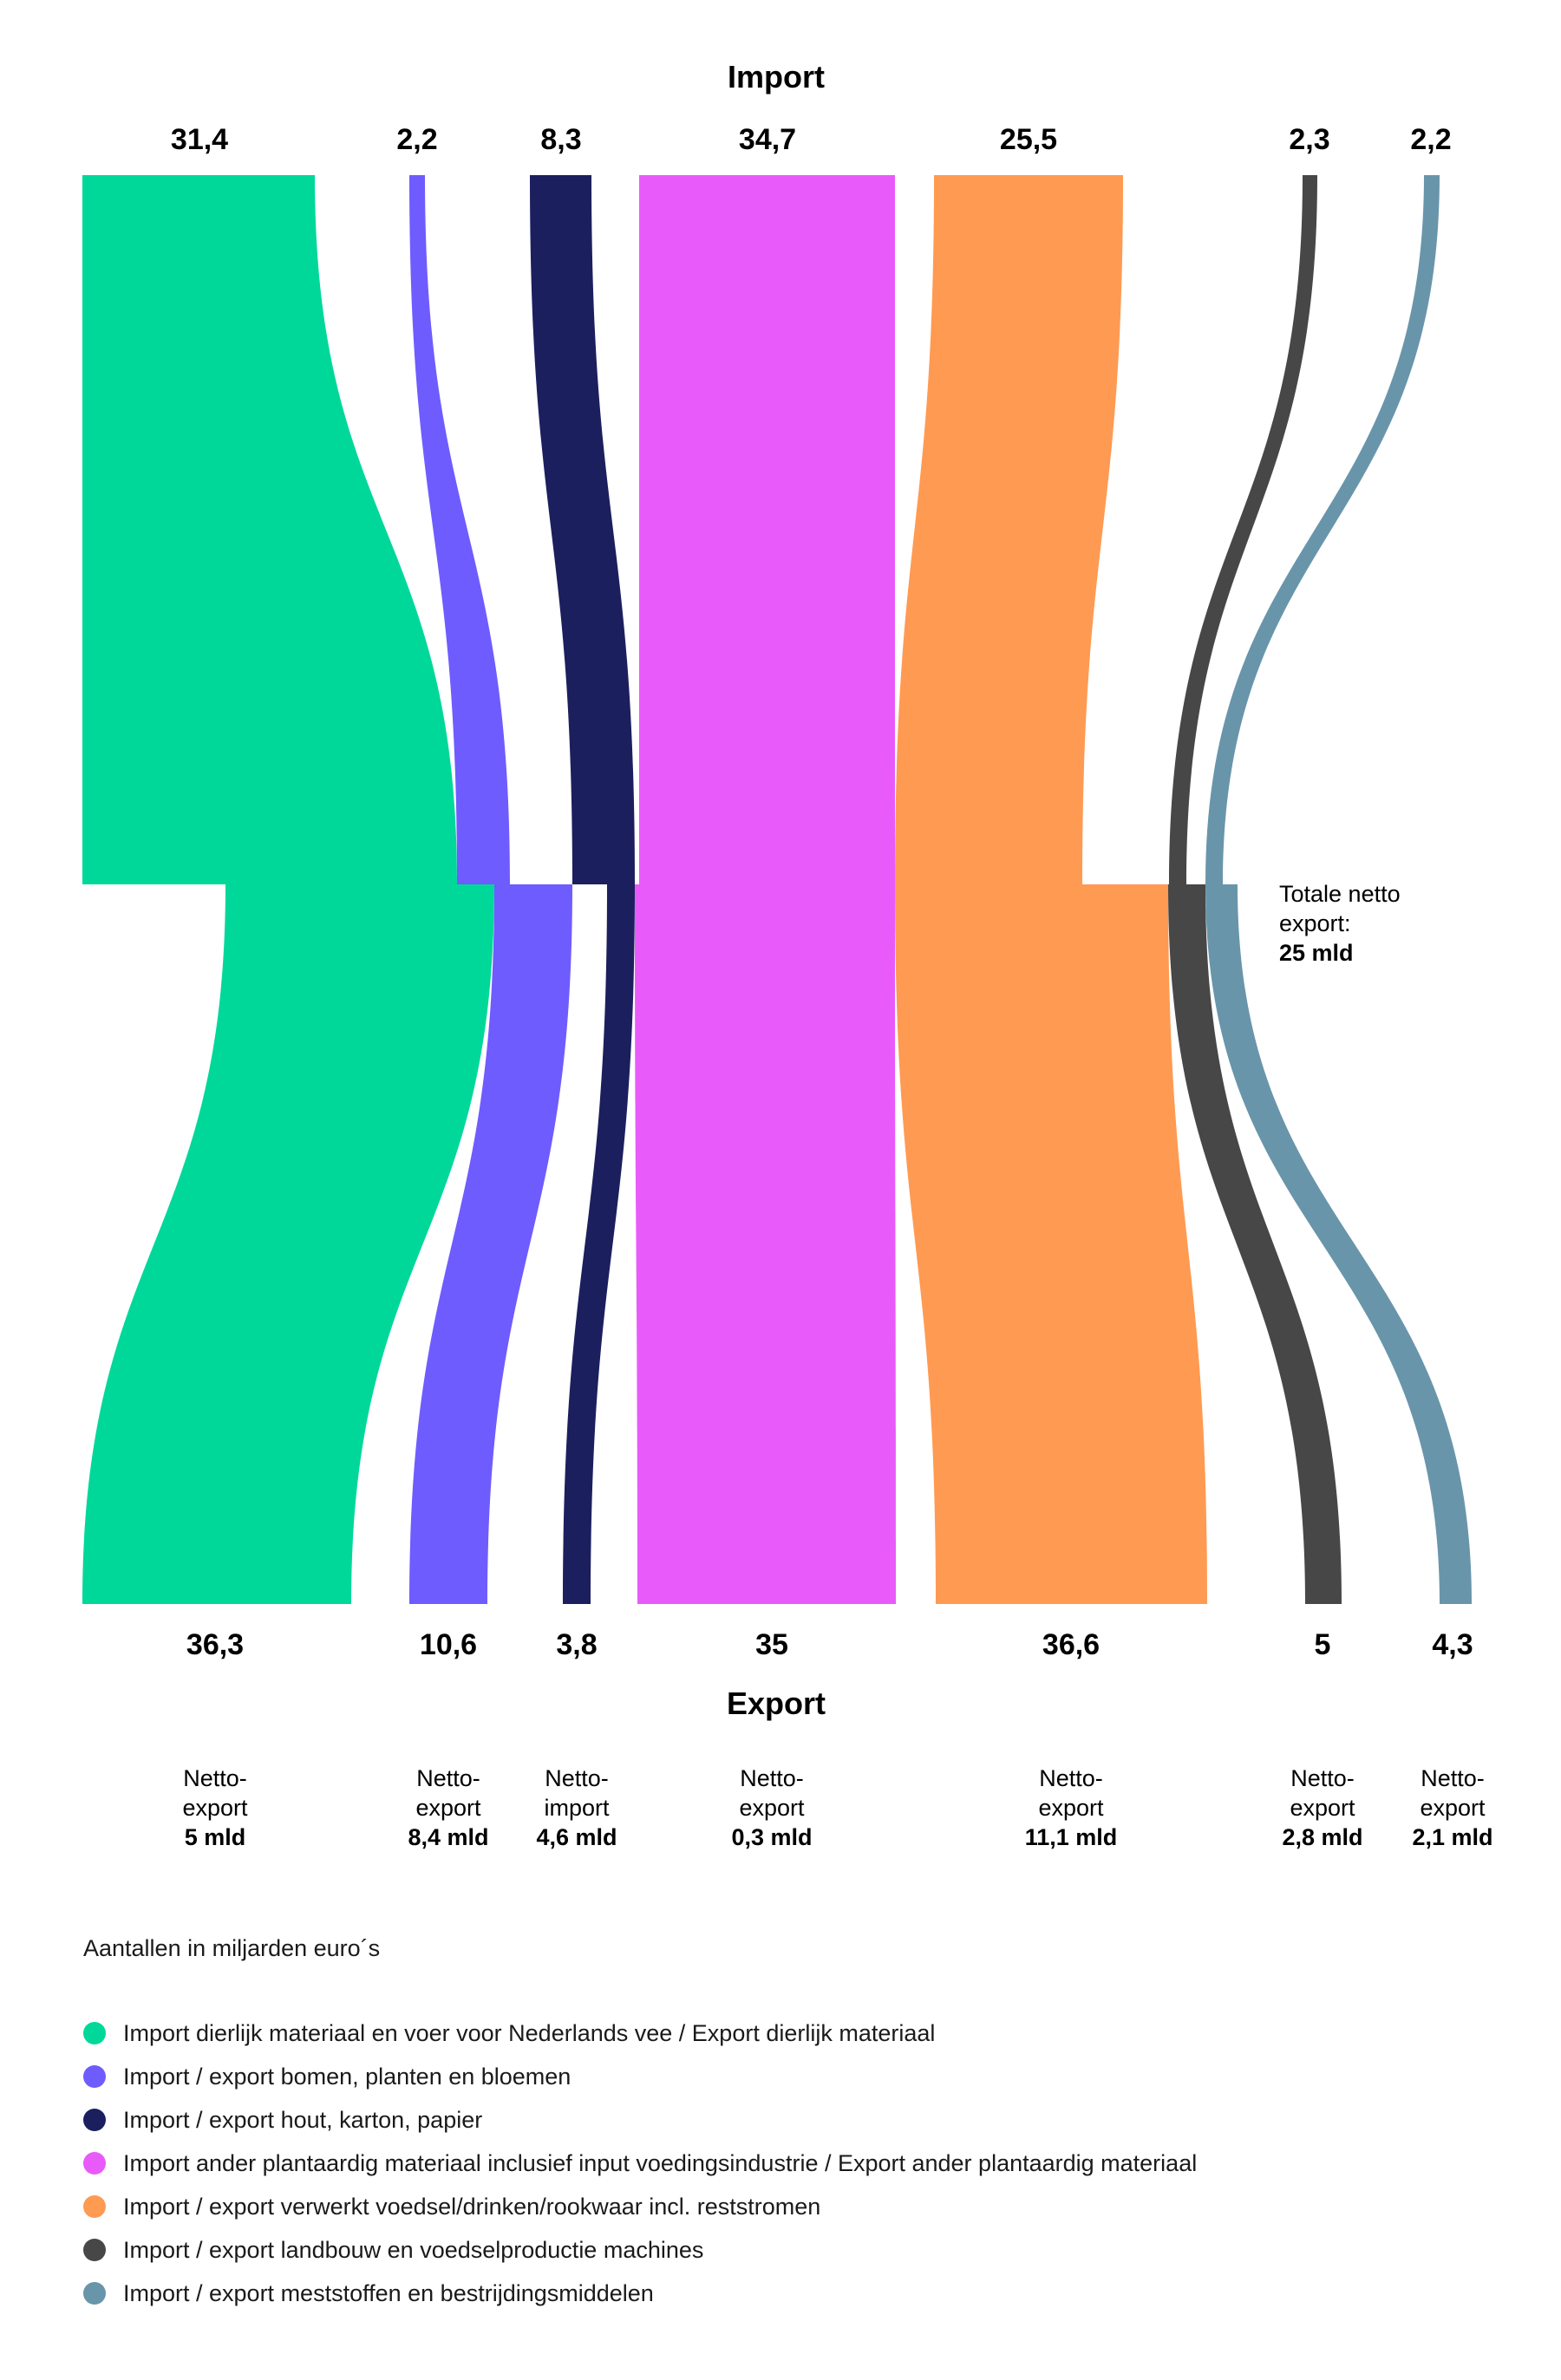  Describe the element at coordinates (577, 1778) in the screenshot. I see `net-label-line1-3: Netto-` at that location.